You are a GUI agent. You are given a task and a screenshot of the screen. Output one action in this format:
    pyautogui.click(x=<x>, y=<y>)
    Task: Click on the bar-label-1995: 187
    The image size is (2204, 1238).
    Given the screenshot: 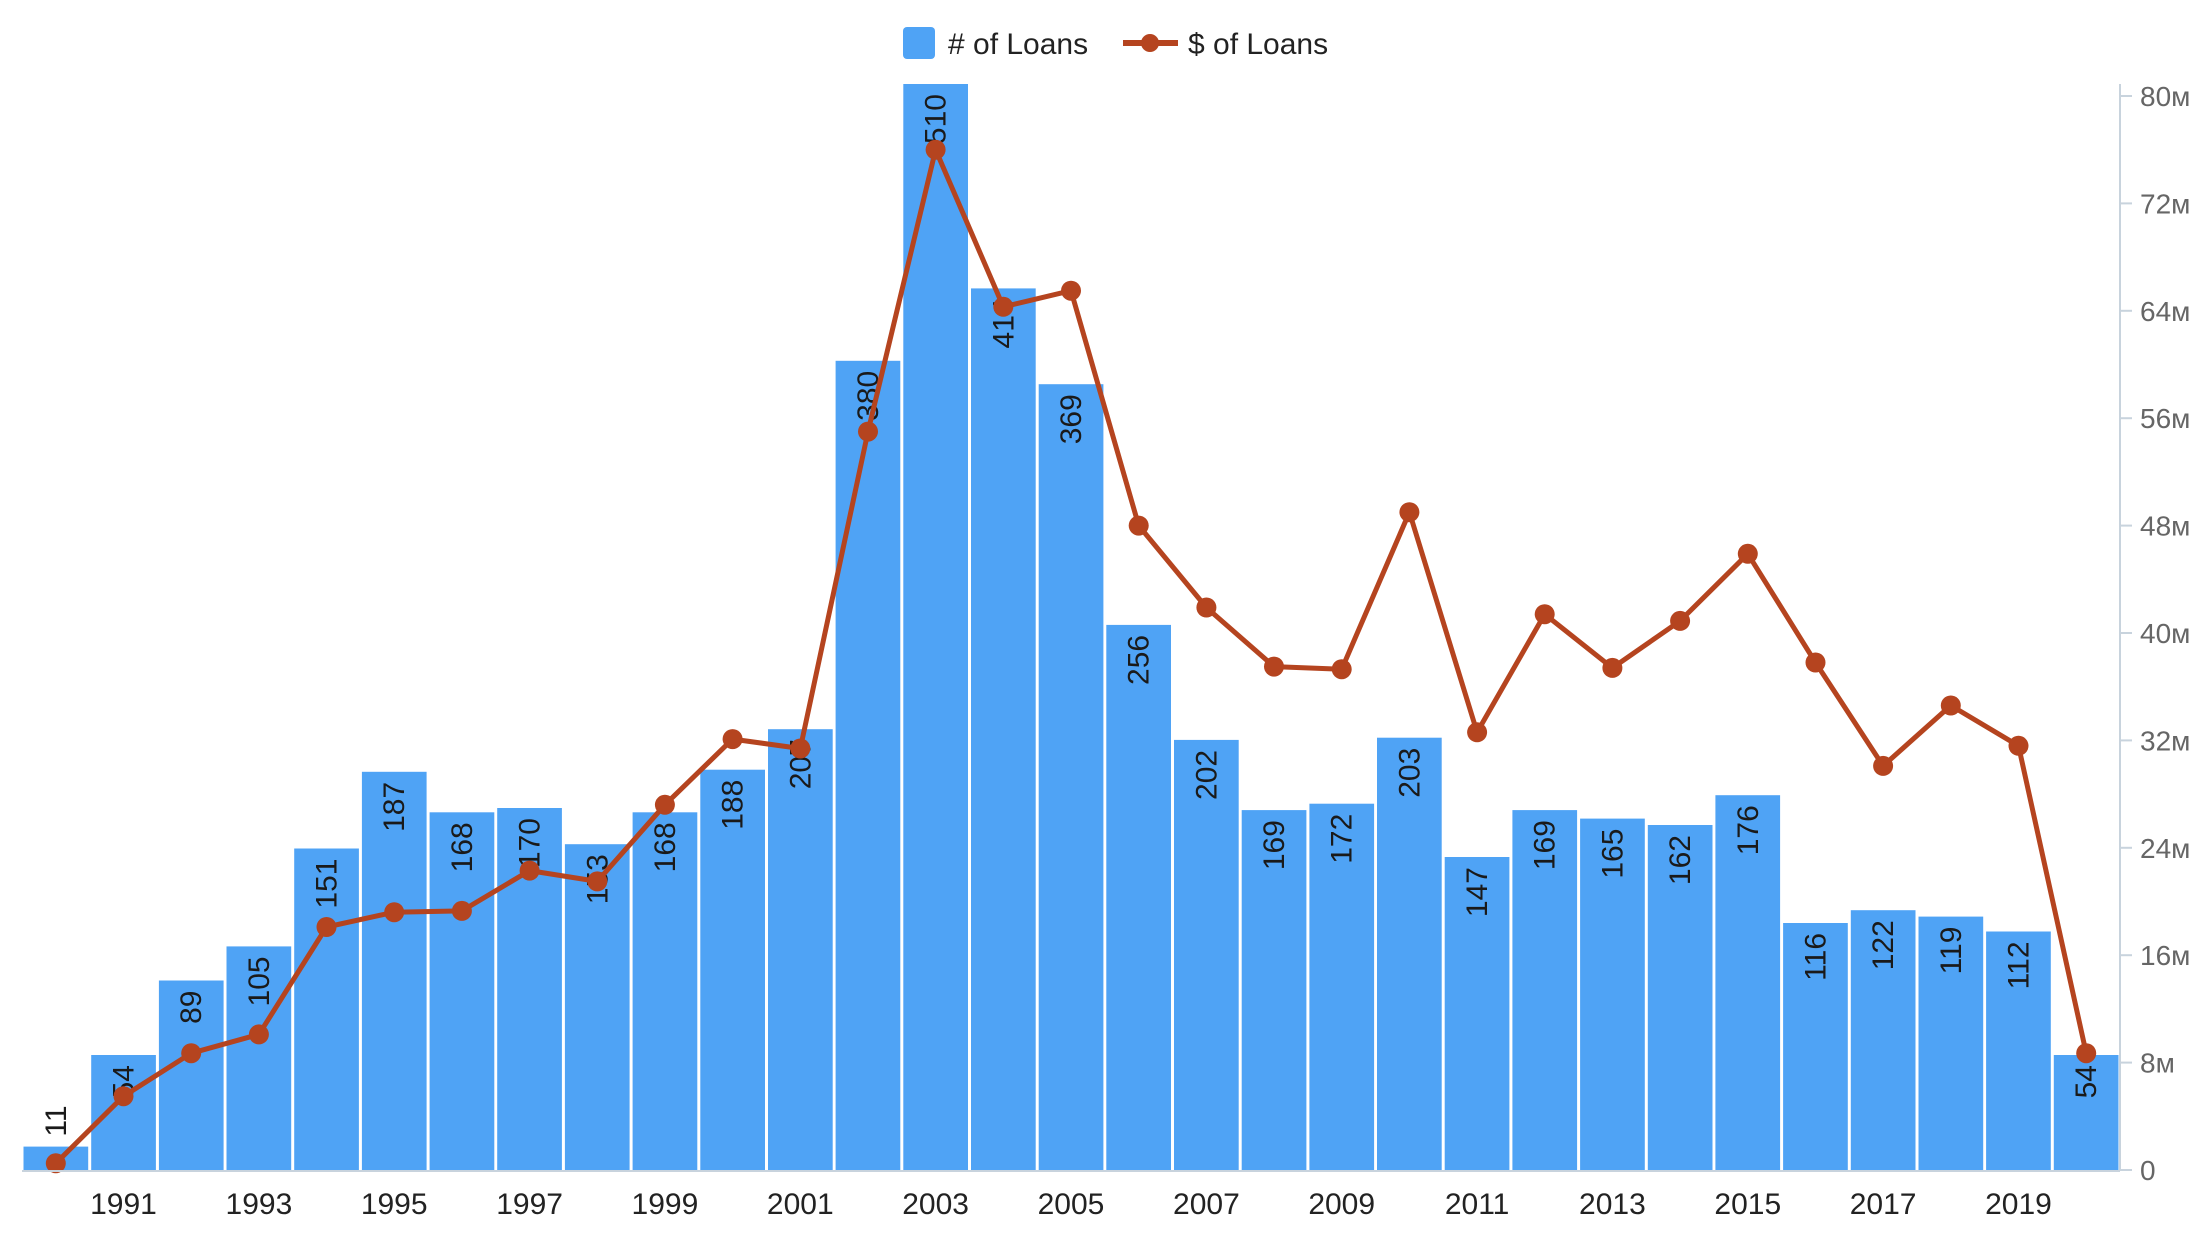 What is the action you would take?
    pyautogui.click(x=394, y=807)
    